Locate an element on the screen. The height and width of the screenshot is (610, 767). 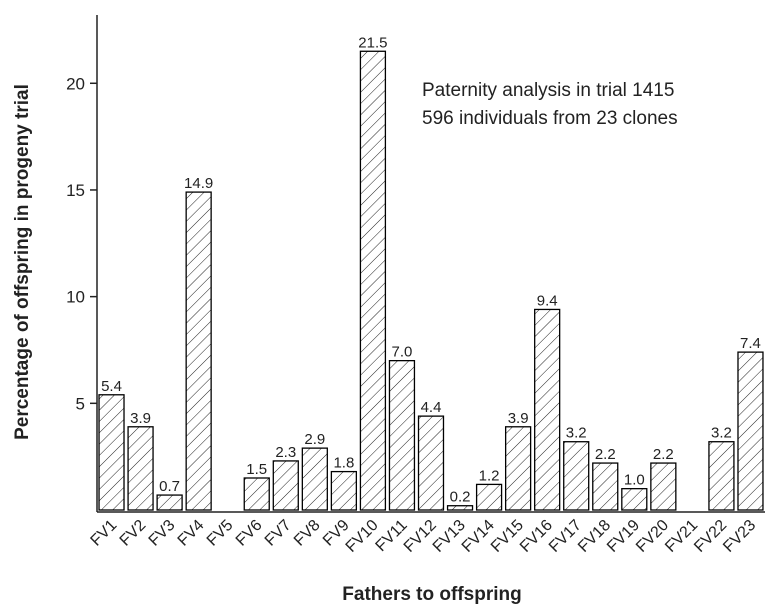
x-tick-label: FV12 is located at coordinates (420, 536).